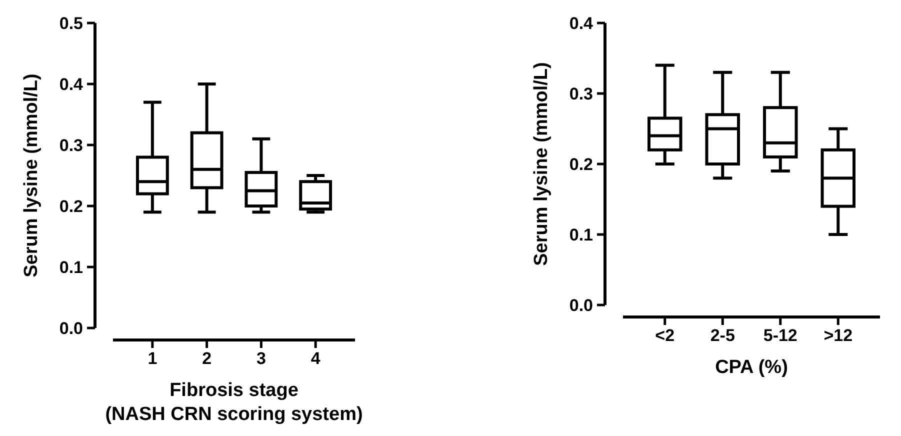 The width and height of the screenshot is (901, 436). I want to click on x-tick-label: >12, so click(838, 335).